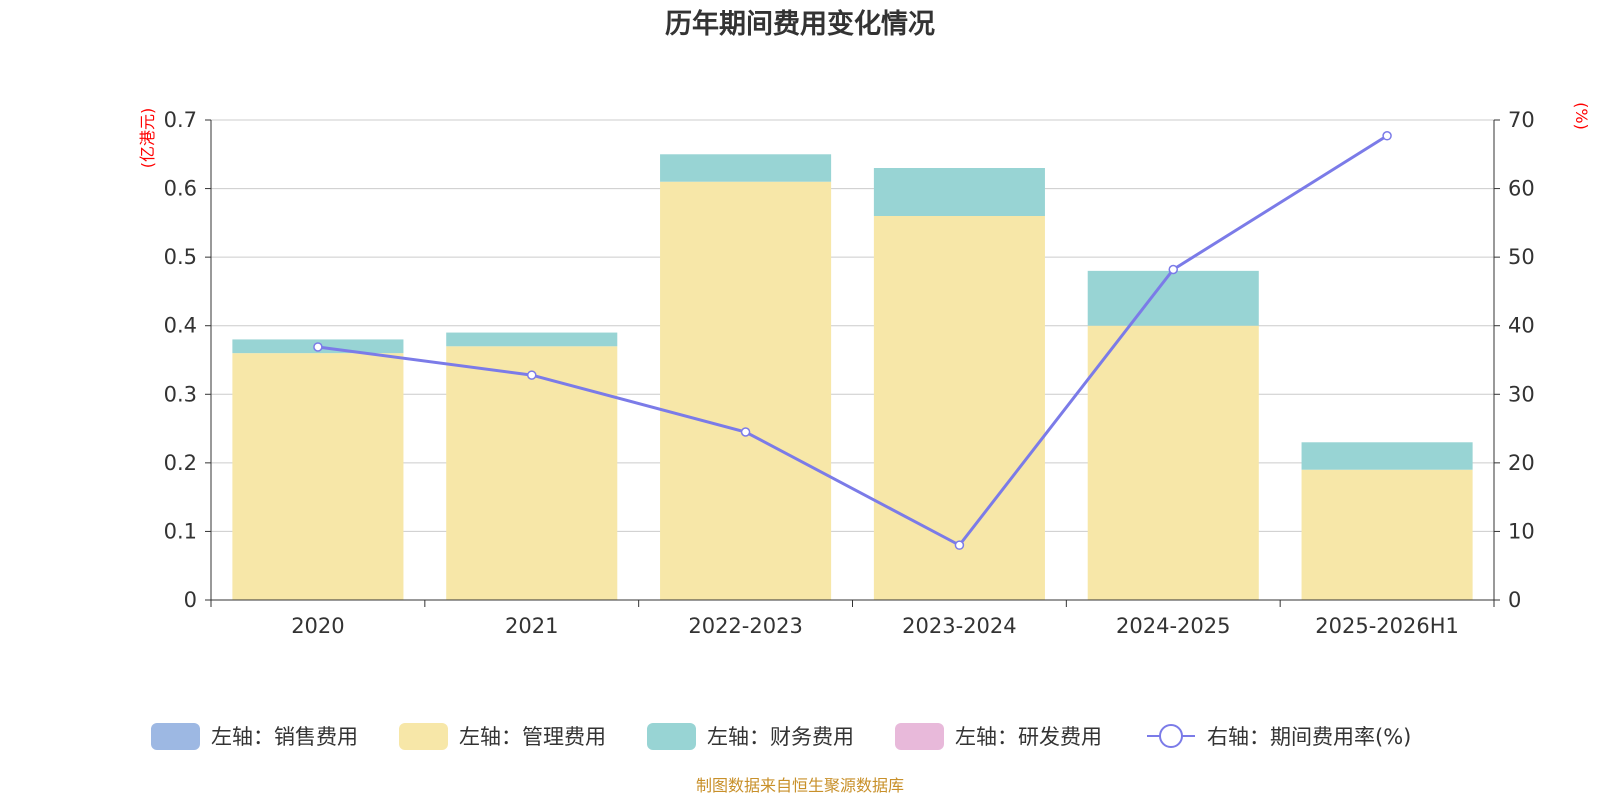  Describe the element at coordinates (180, 531) in the screenshot. I see `left-axis-tick-label: 0.1` at that location.